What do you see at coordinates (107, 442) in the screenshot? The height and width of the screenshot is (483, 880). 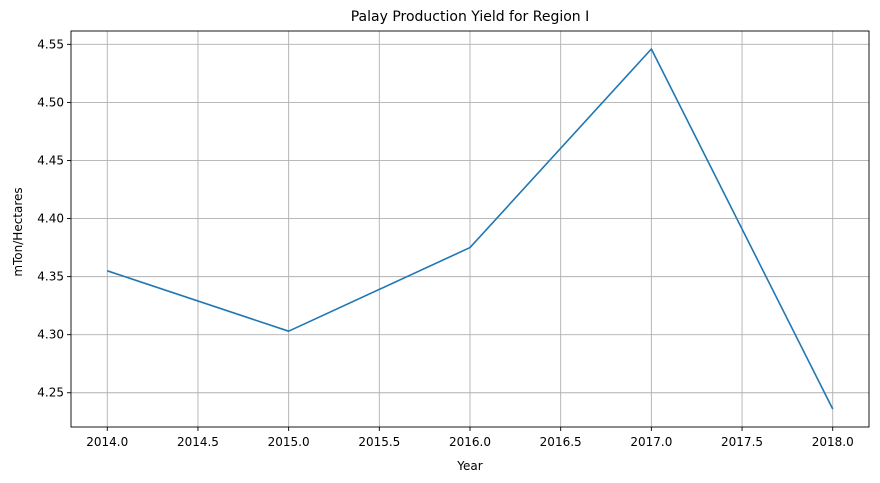 I see `x-tick-label: 2014.0` at bounding box center [107, 442].